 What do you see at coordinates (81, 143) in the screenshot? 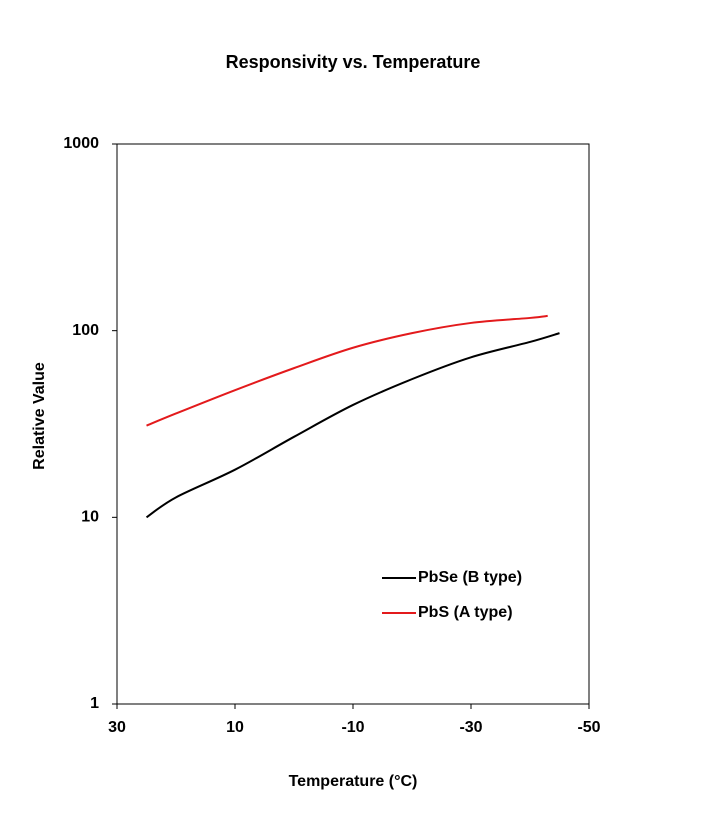
I see `y-tick-label: 1000` at bounding box center [81, 143].